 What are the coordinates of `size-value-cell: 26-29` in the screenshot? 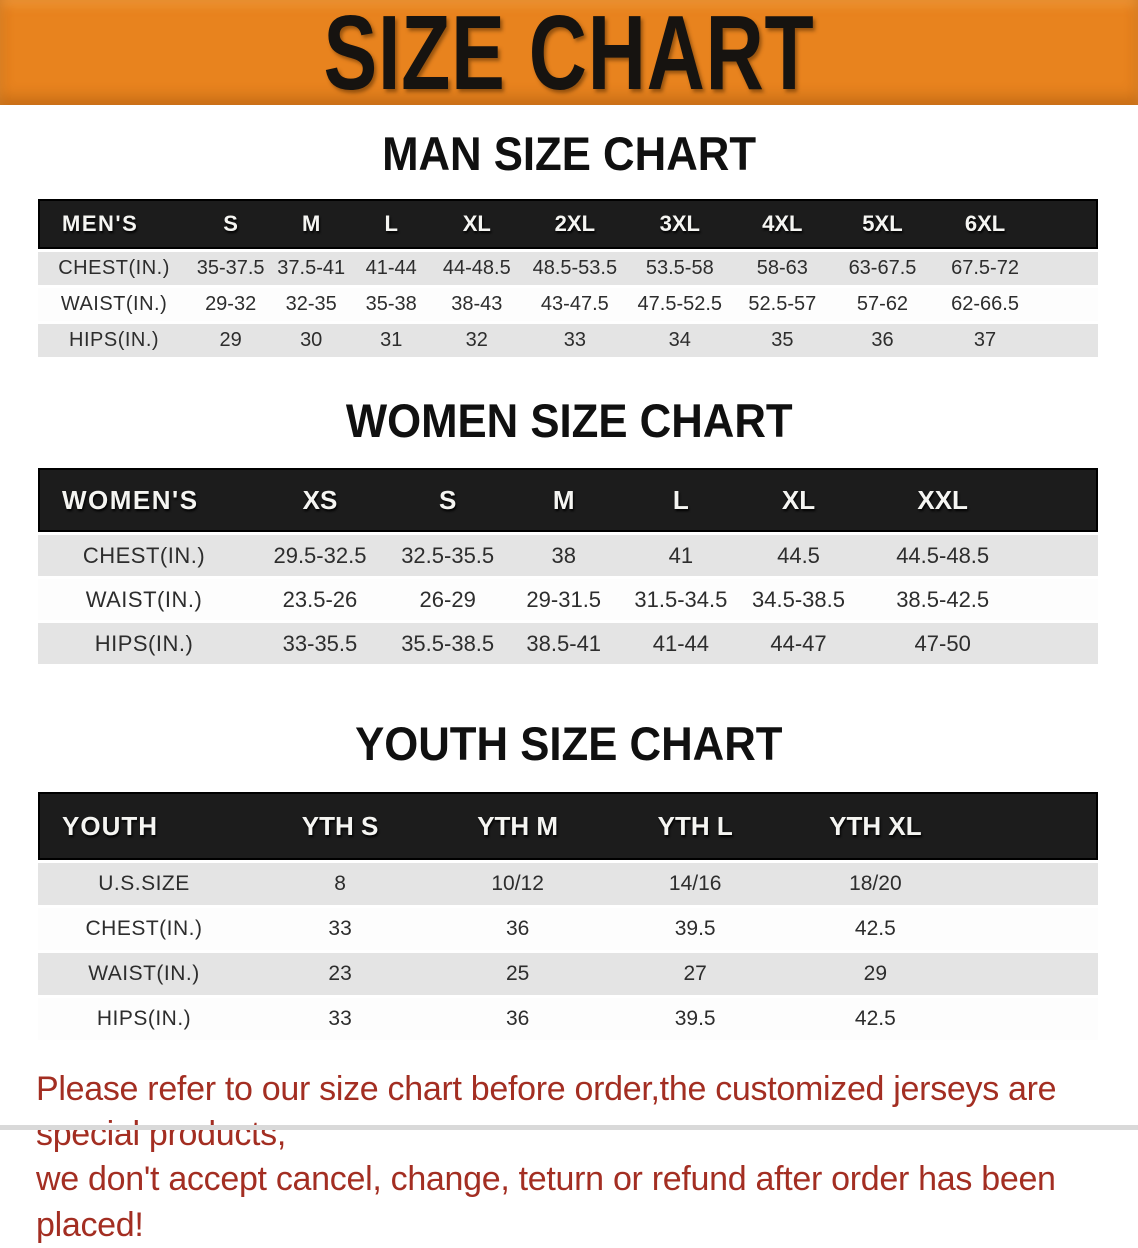 It's located at (447, 599).